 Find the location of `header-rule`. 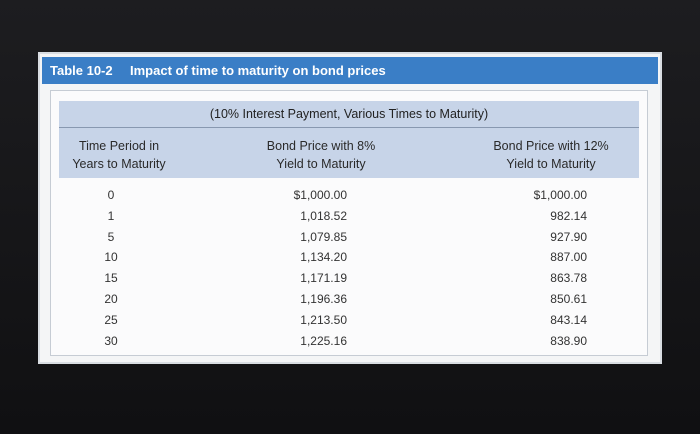

header-rule is located at coordinates (349, 127).